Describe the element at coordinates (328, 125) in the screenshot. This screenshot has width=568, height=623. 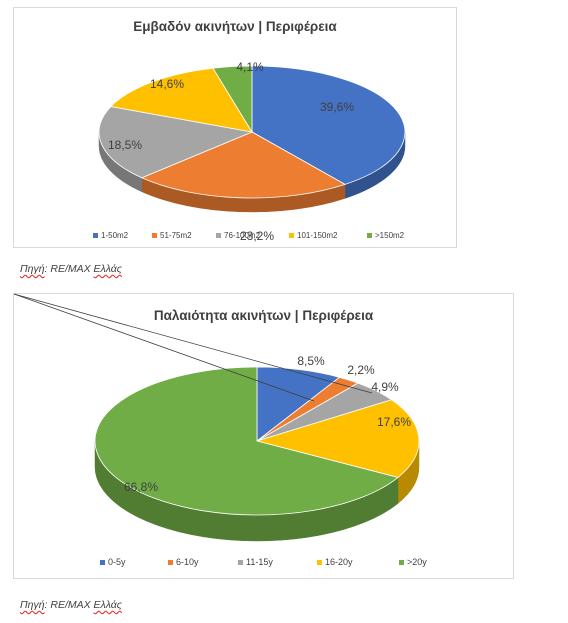
I see `pie-slice-1-50m2` at that location.